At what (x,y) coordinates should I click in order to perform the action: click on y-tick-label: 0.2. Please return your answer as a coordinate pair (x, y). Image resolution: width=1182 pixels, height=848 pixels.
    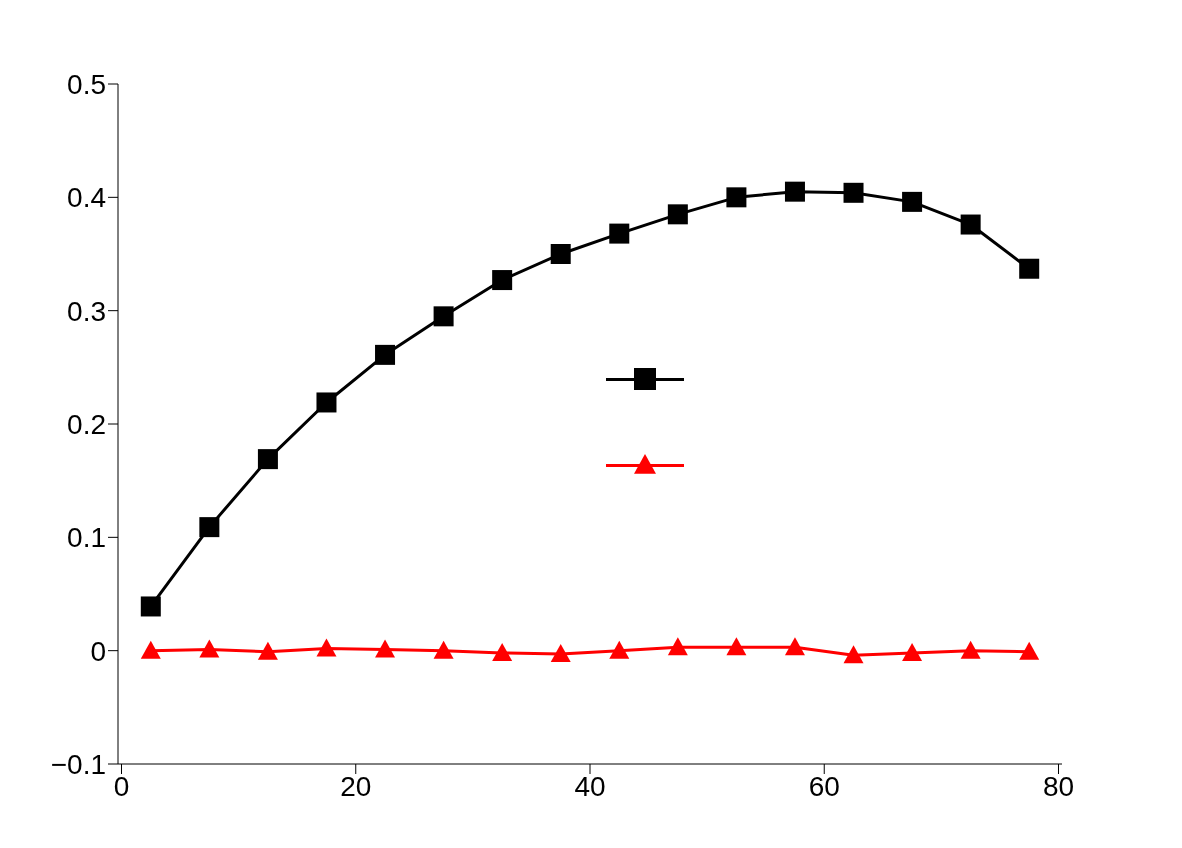
    Looking at the image, I should click on (86, 424).